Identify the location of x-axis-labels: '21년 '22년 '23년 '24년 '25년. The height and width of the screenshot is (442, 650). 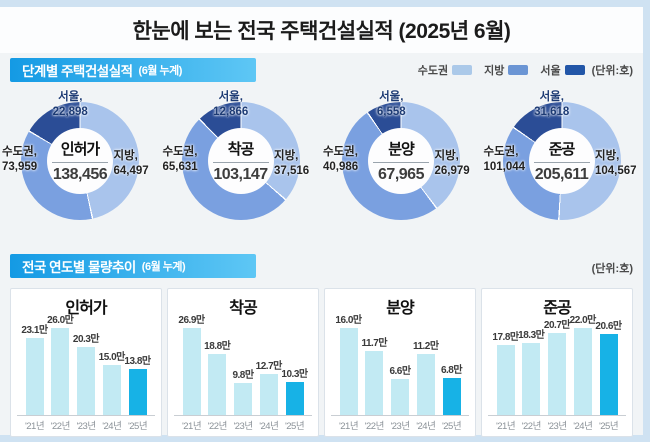
(86, 425).